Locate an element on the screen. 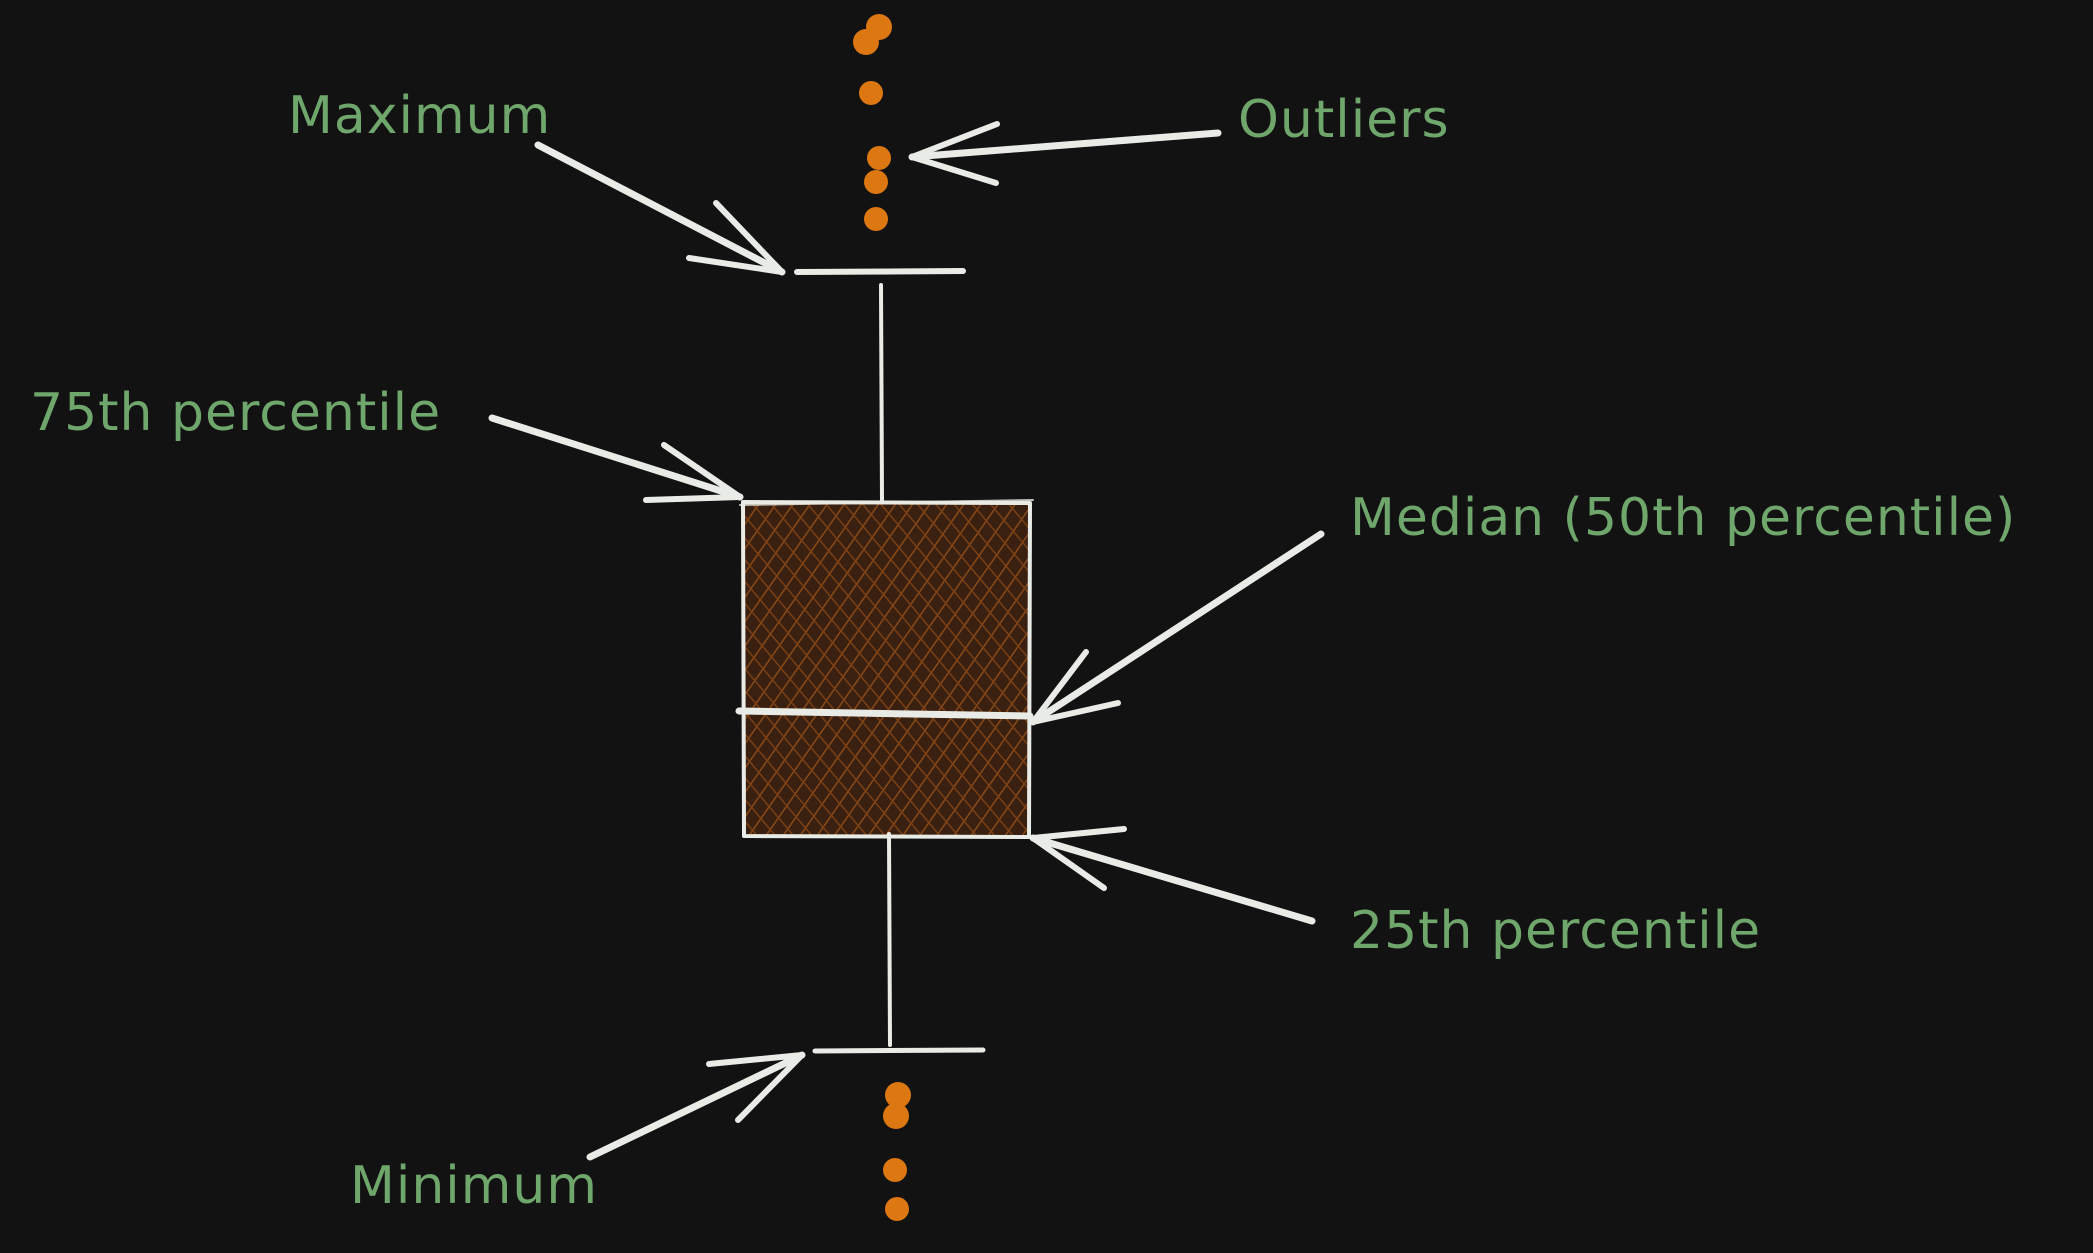  arrow-q1 is located at coordinates (1172, 875).